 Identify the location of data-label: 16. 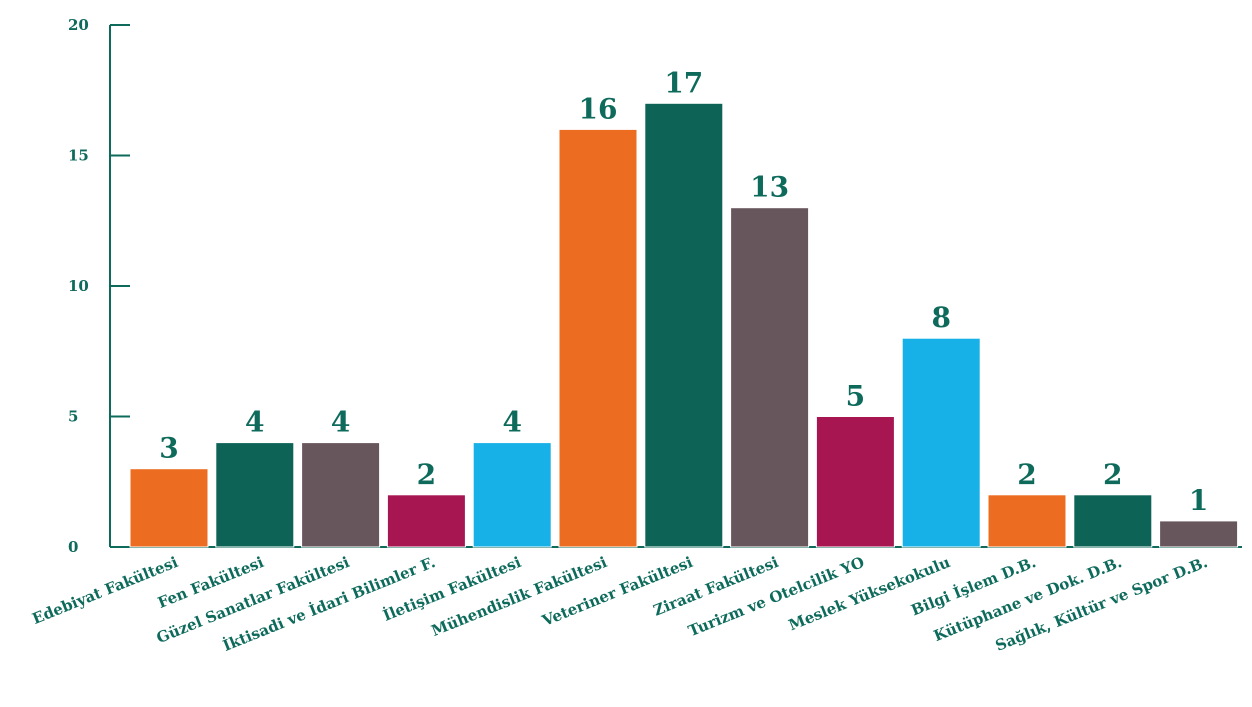
(598, 108).